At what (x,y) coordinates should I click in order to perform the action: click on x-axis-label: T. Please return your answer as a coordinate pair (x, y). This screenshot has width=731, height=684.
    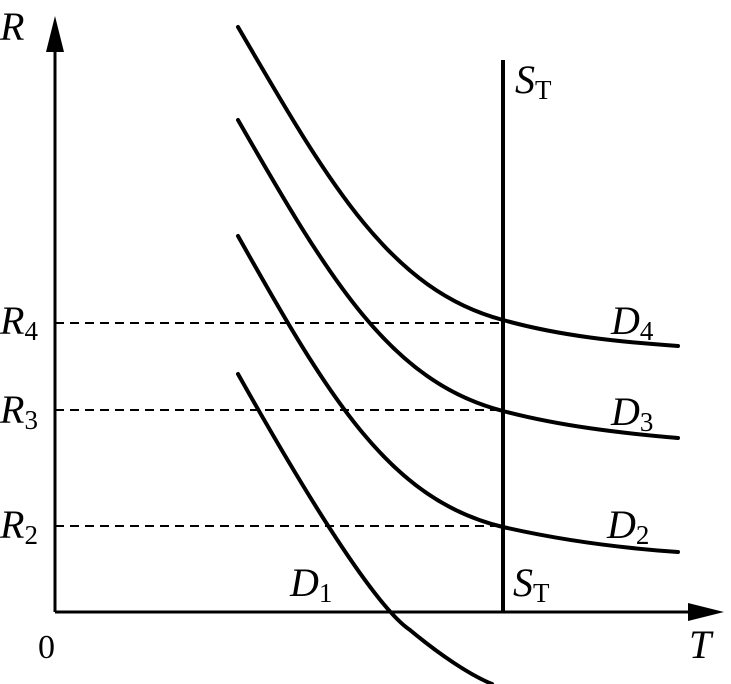
    Looking at the image, I should click on (701, 644).